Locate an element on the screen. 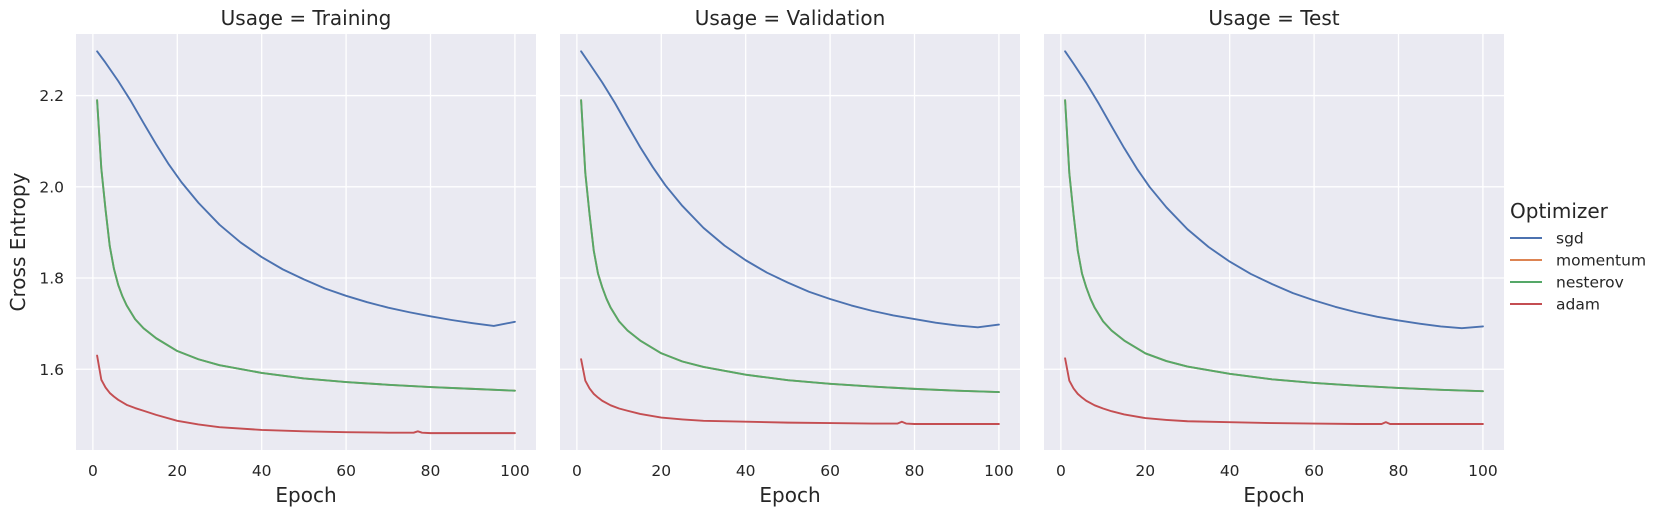  legend-entry-sgd: sgd is located at coordinates (1547, 239).